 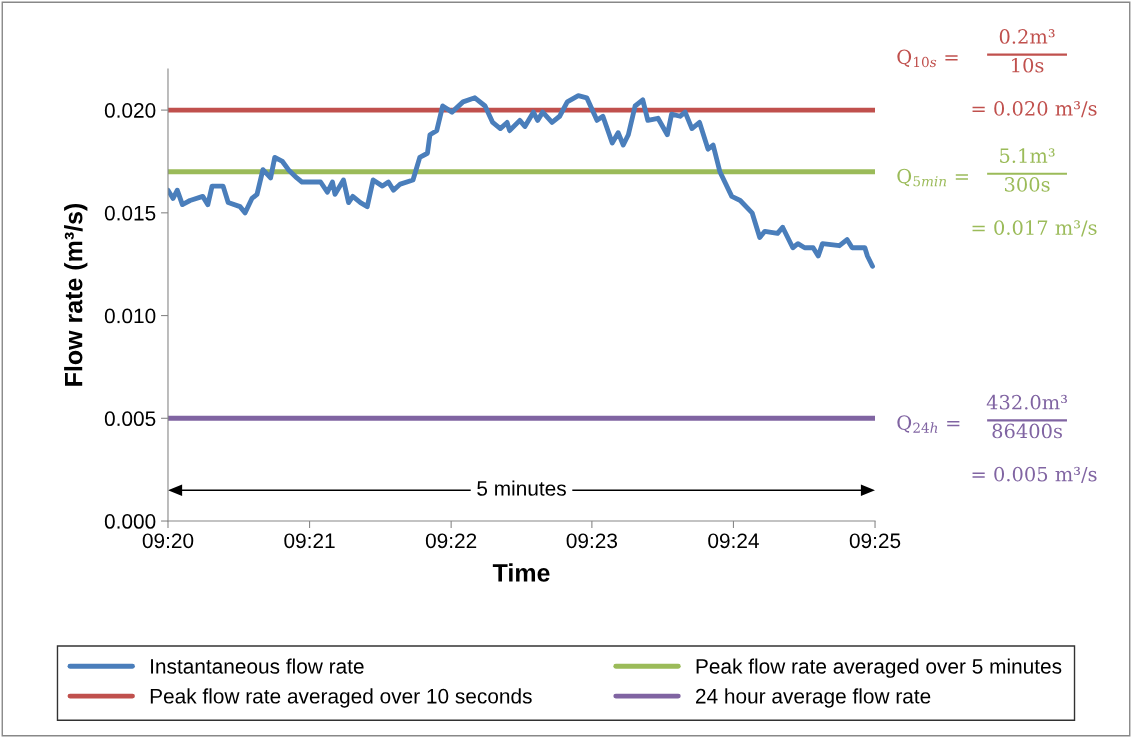 I want to click on text: = 0.005 m³/s, so click(x=1034, y=474).